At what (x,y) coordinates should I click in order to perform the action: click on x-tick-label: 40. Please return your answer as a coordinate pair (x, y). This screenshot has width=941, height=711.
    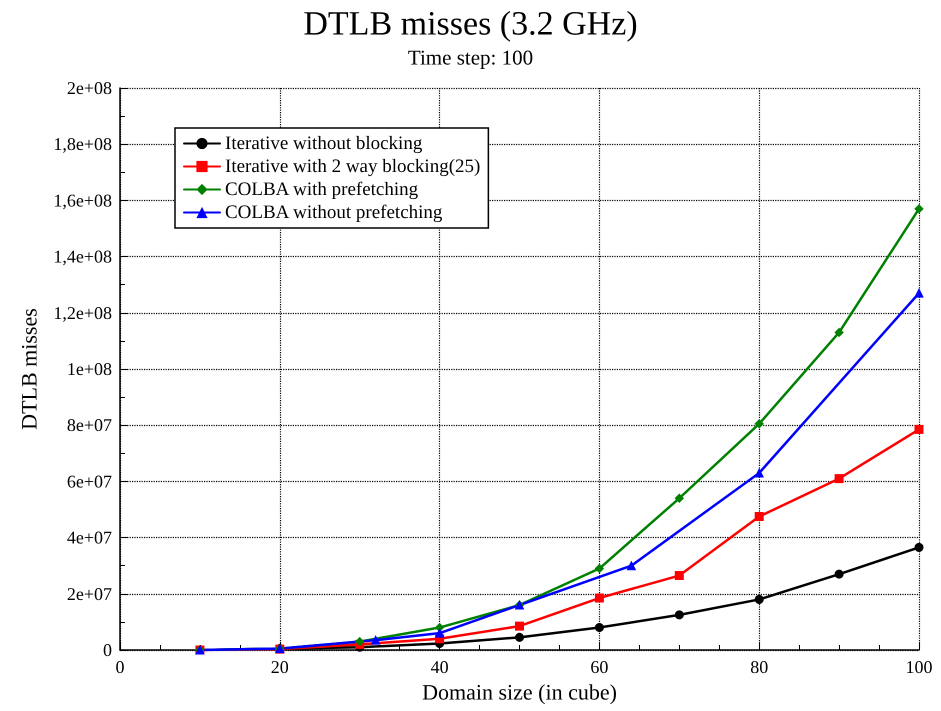
    Looking at the image, I should click on (439, 667).